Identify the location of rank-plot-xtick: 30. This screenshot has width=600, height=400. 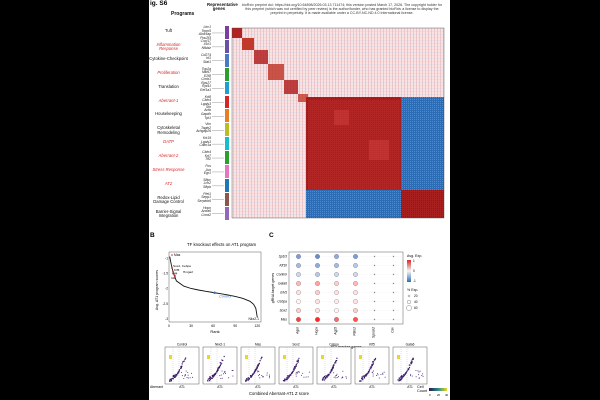
(191, 326).